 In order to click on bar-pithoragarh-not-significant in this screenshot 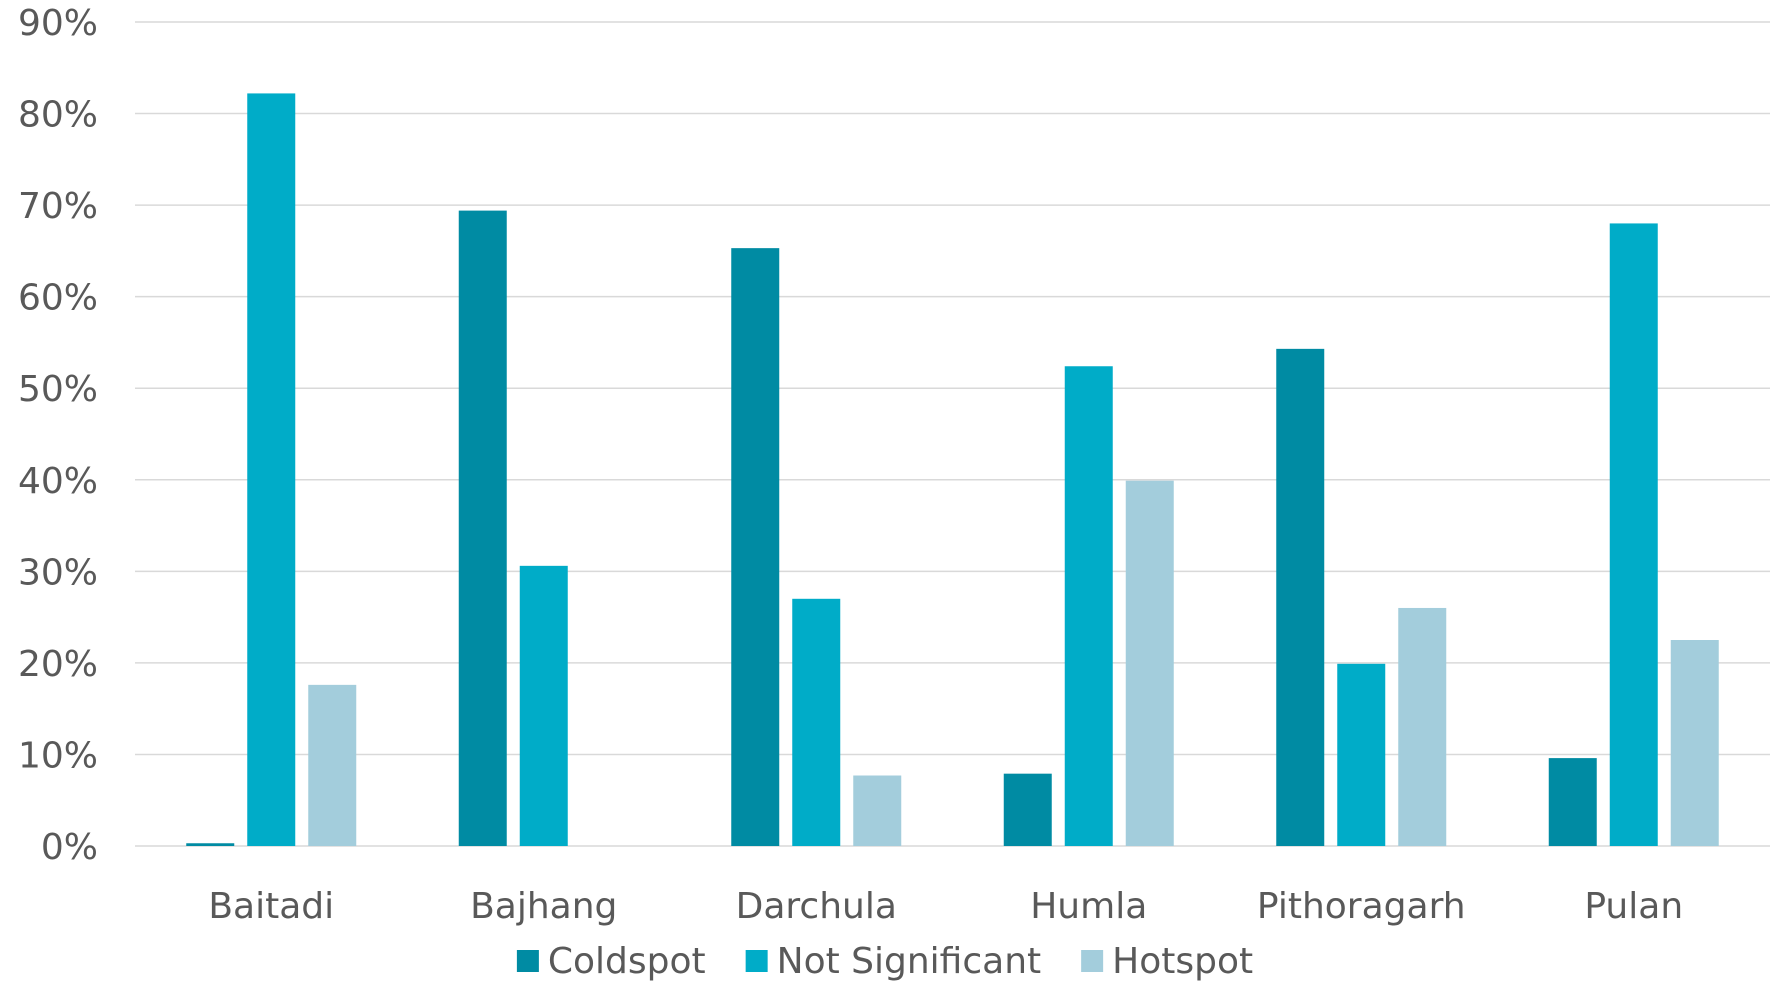, I will do `click(1361, 754)`.